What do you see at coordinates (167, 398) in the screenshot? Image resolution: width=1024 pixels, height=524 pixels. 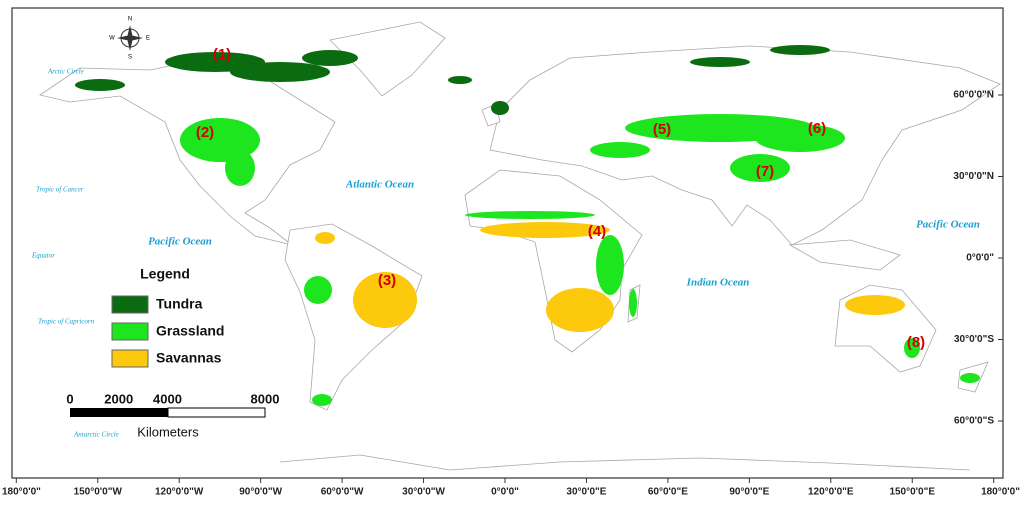 I see `scale-tick-label: 4000` at bounding box center [167, 398].